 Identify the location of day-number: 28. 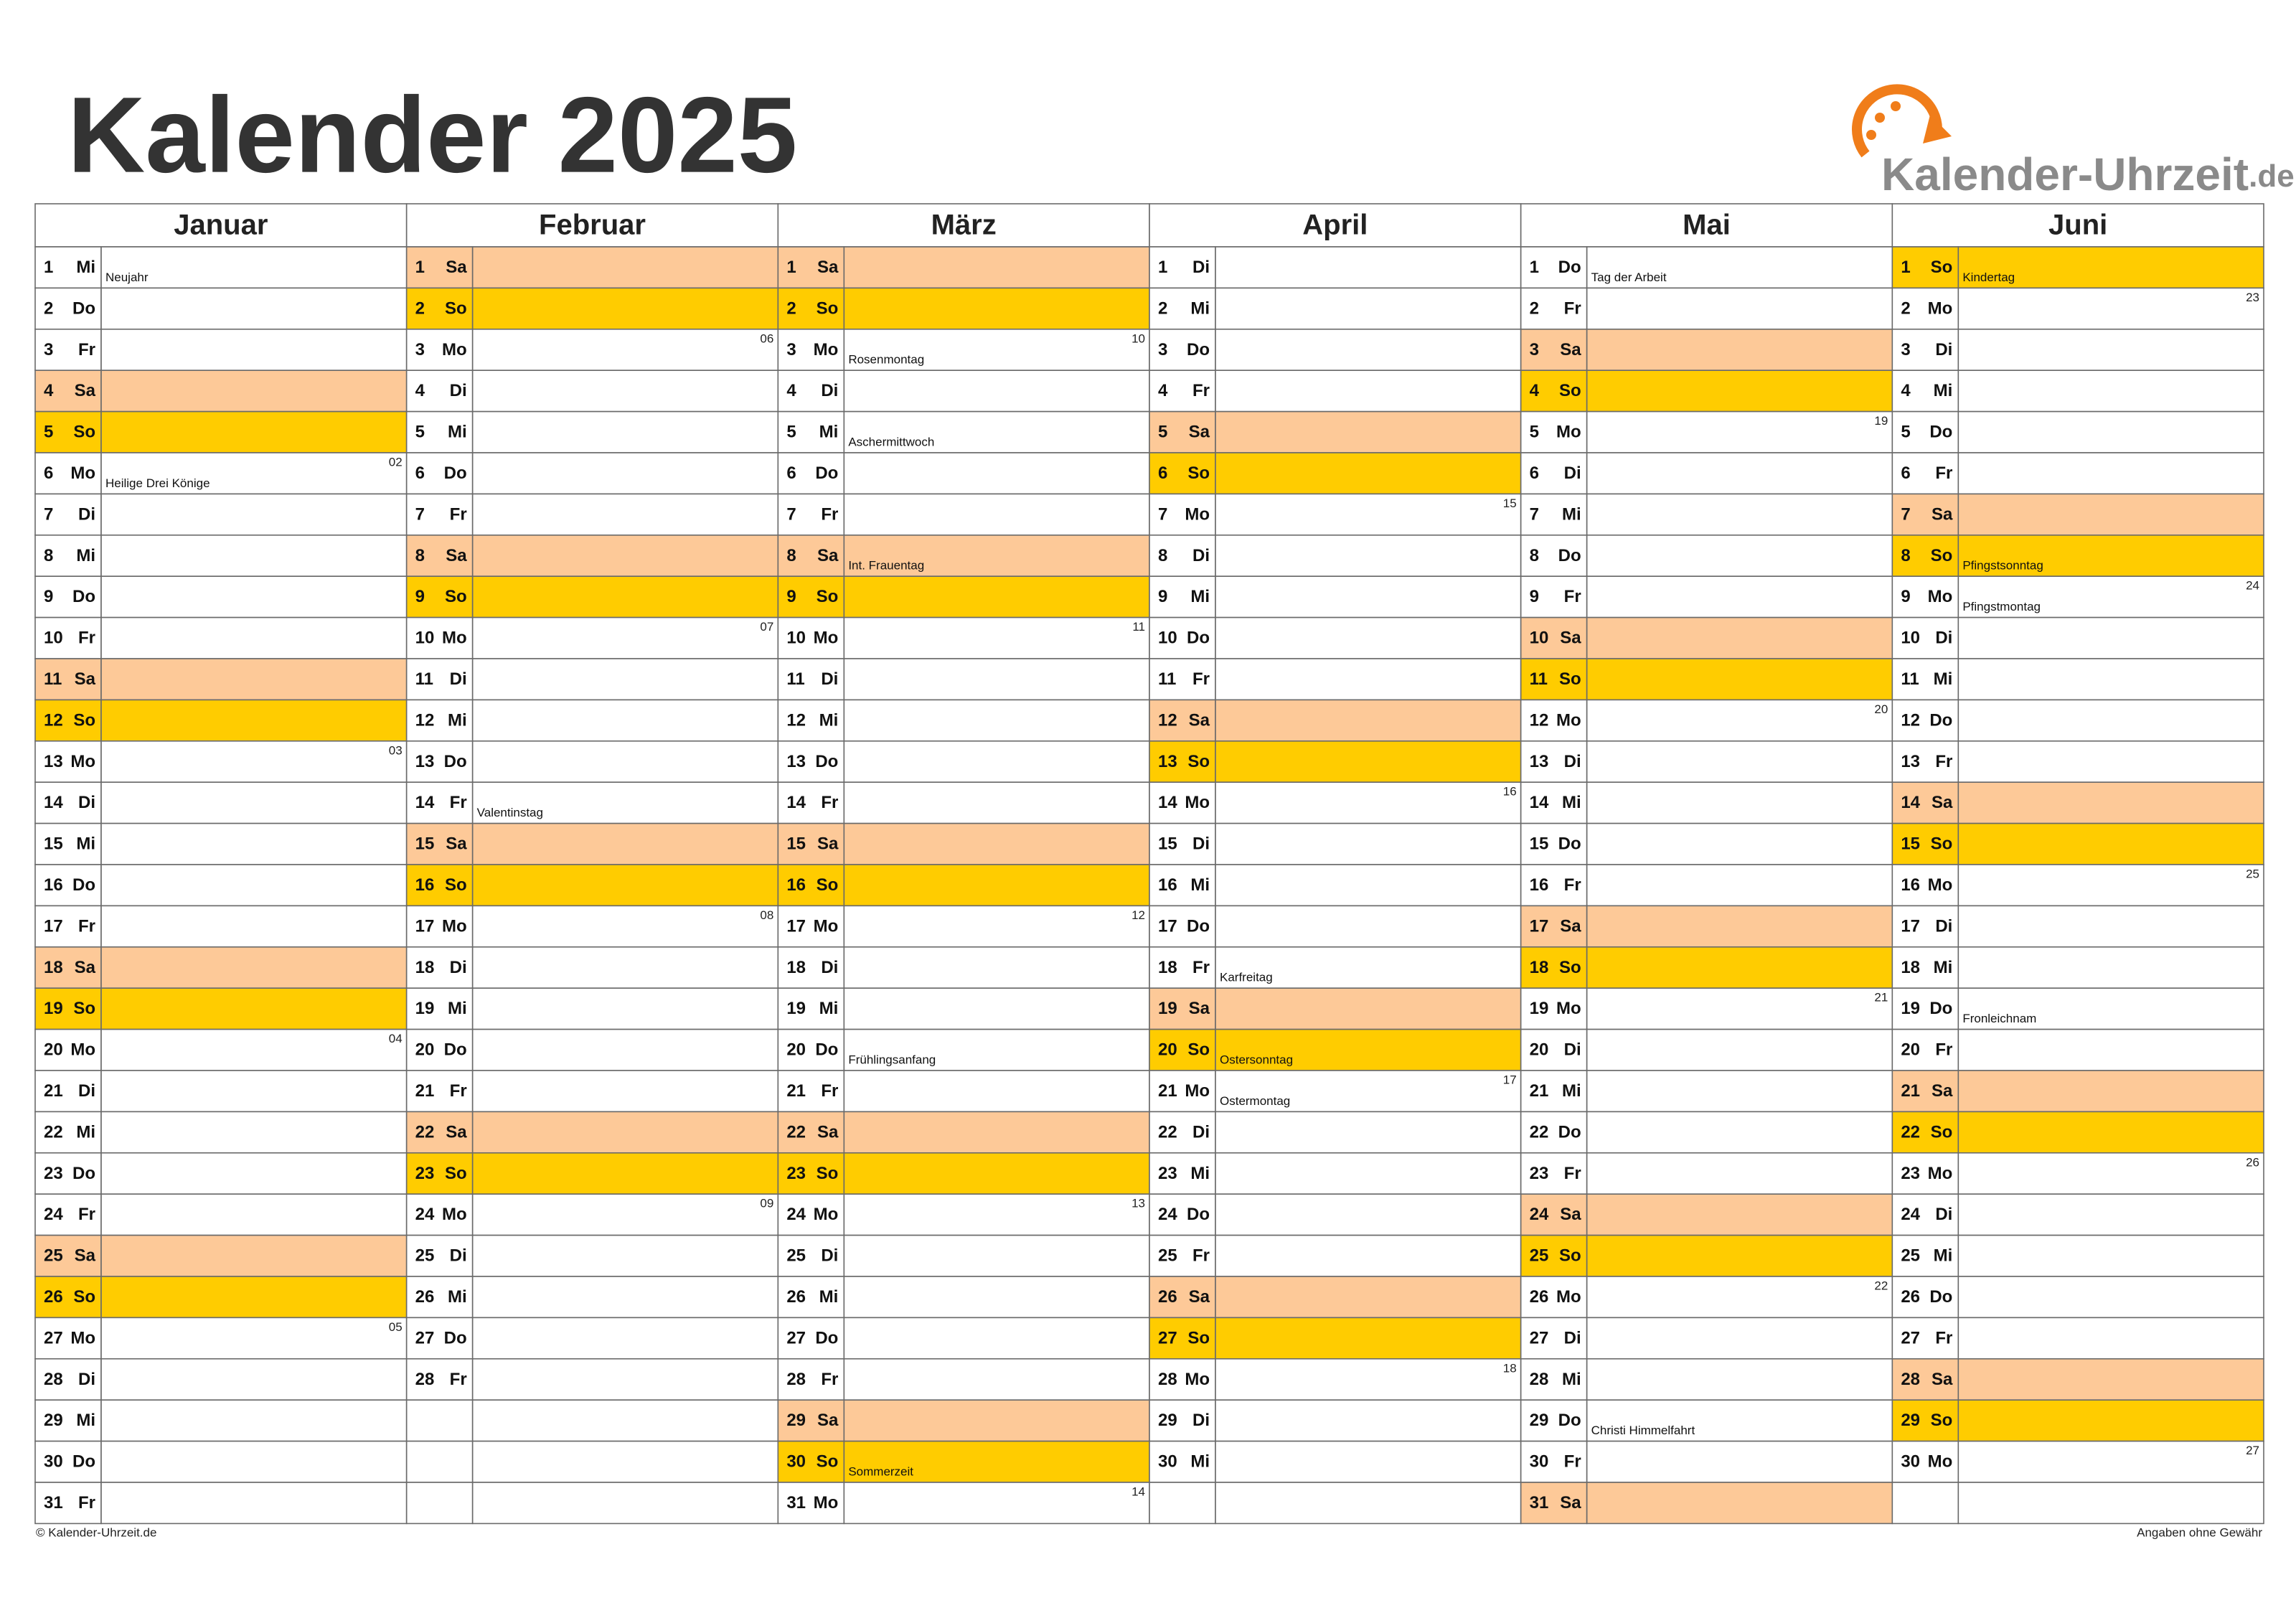
(796, 1380).